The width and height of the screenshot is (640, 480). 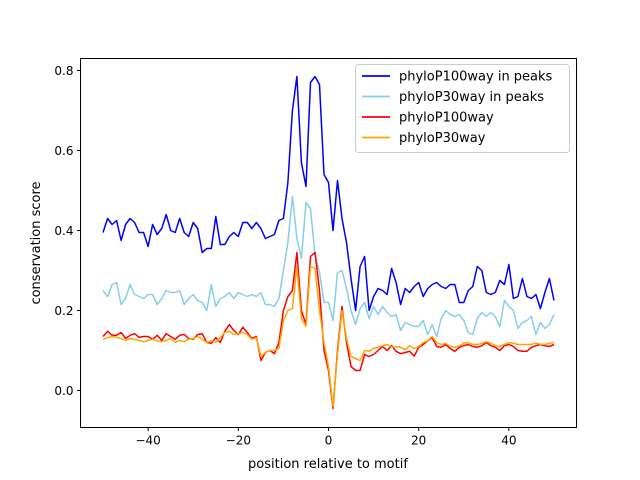 What do you see at coordinates (36, 242) in the screenshot?
I see `y-axis-label: conservation score` at bounding box center [36, 242].